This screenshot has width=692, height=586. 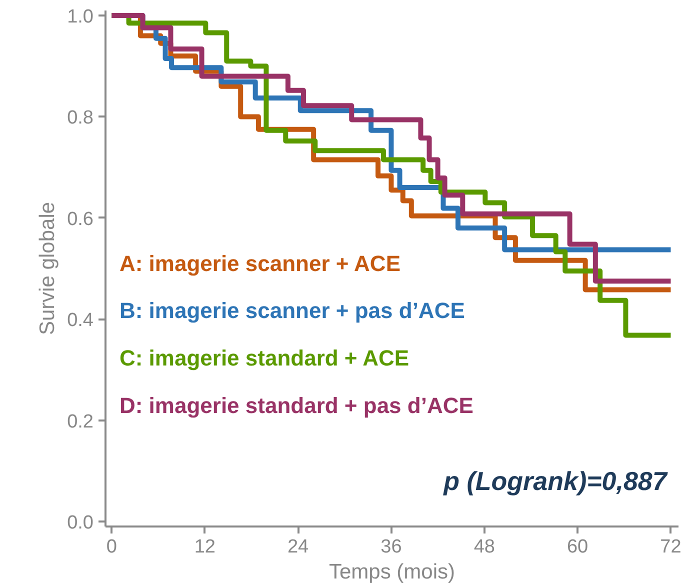 I want to click on x-tick-label: 0, so click(x=112, y=547).